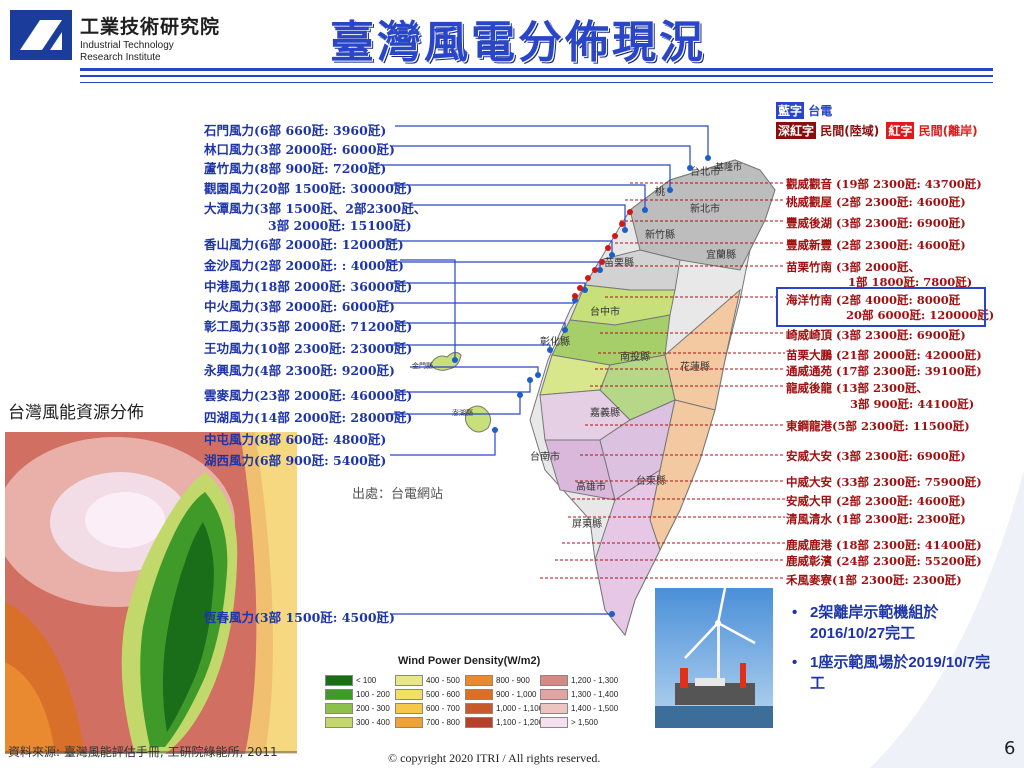  Describe the element at coordinates (229, 348) in the screenshot. I see `site-name: 王功風力` at that location.